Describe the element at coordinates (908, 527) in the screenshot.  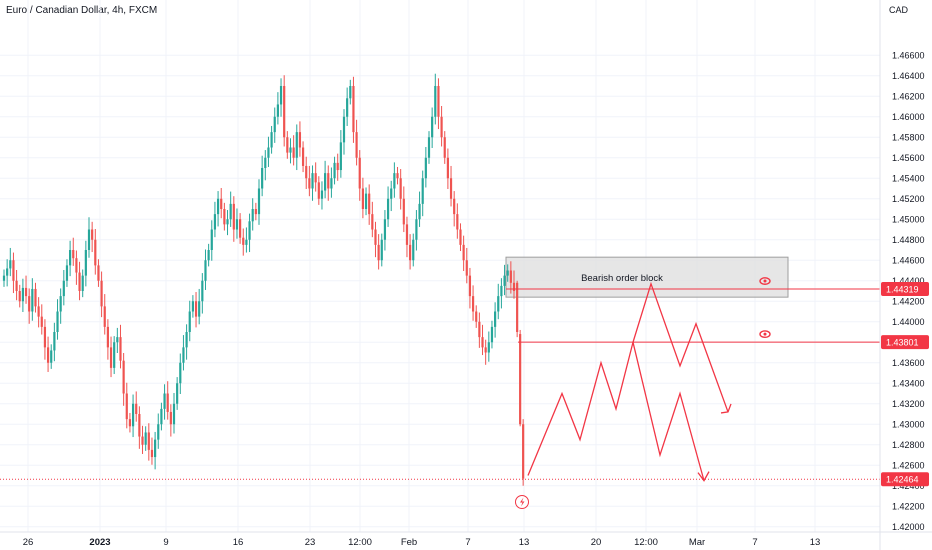
I see `price-tick-label: 1.42000` at that location.